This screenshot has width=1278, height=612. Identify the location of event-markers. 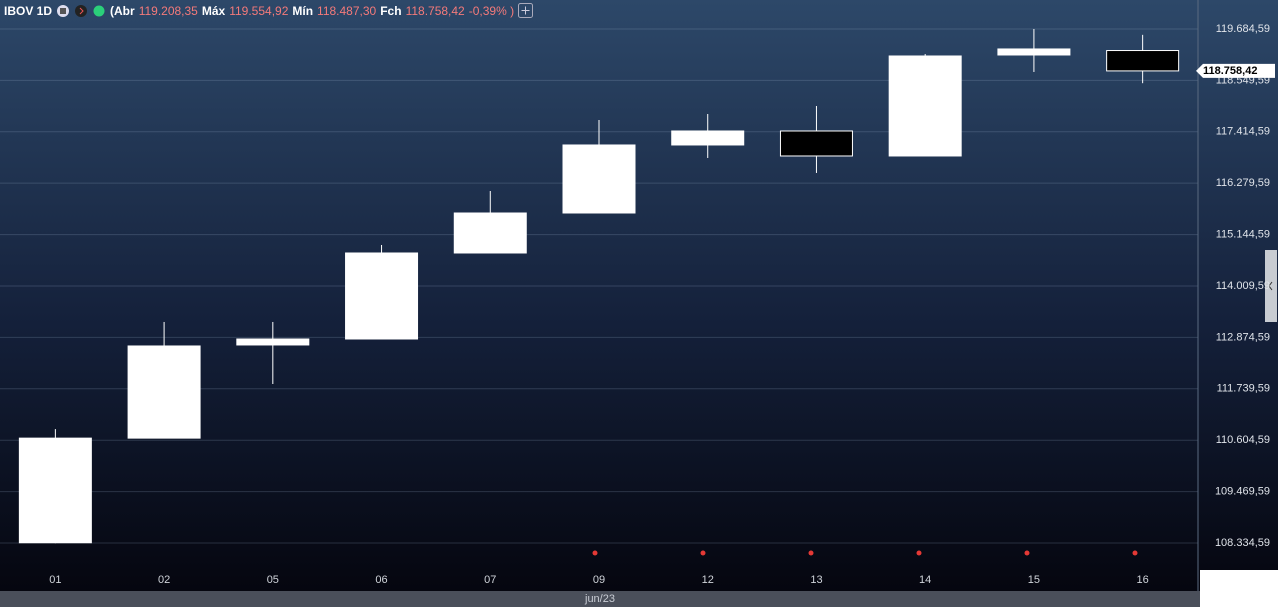
(865, 553).